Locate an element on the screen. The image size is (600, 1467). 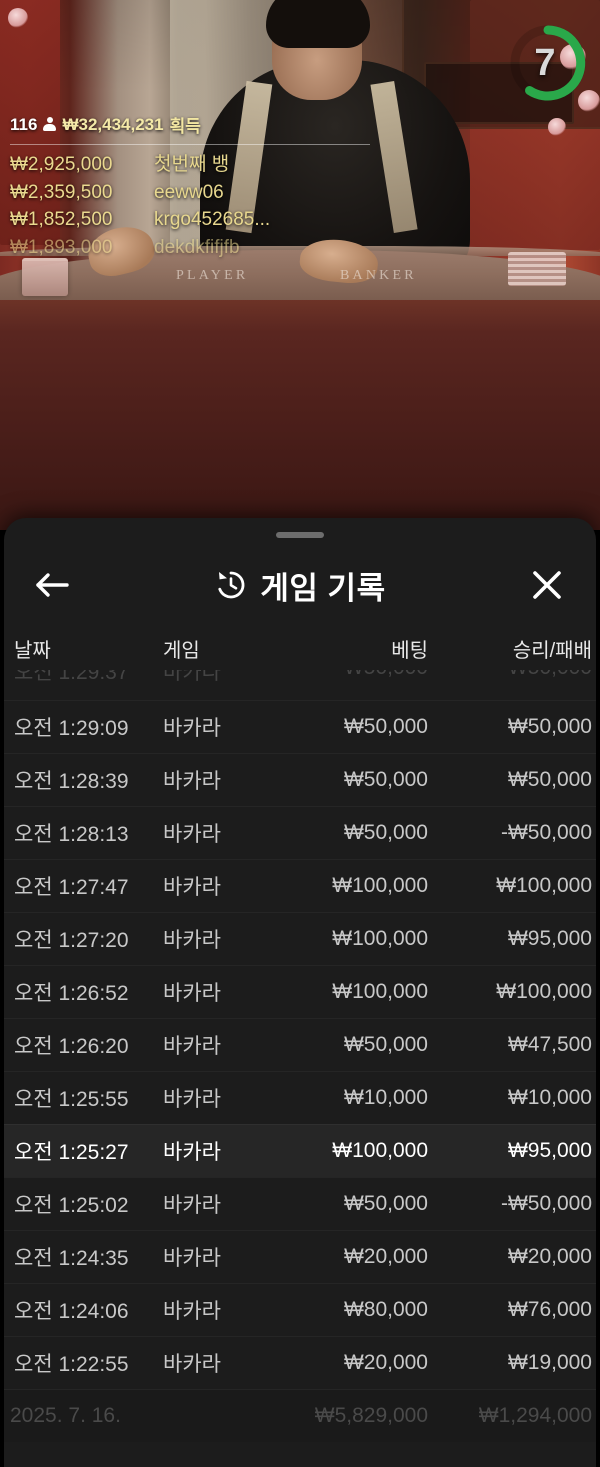
arrow-left-icon is located at coordinates (52, 585).